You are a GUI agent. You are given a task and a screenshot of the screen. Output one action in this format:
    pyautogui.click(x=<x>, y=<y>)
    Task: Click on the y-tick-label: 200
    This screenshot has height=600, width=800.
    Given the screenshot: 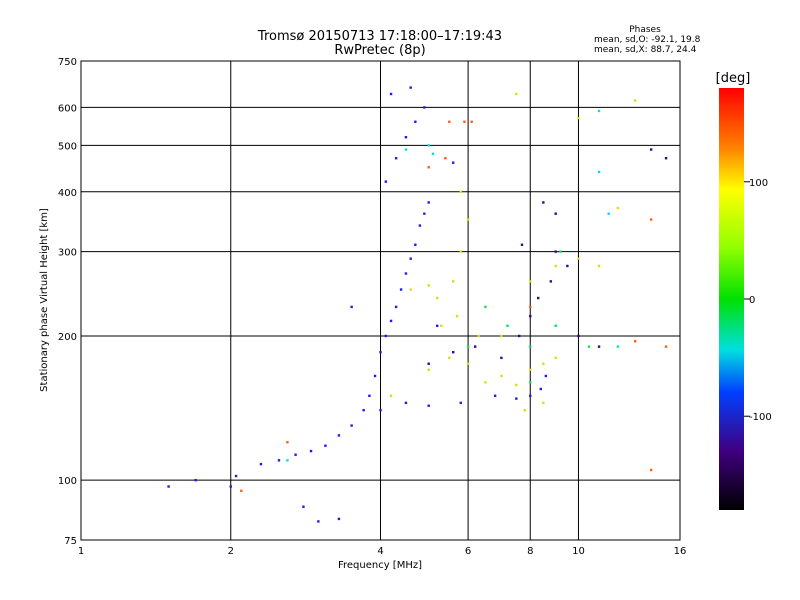 What is the action you would take?
    pyautogui.click(x=67, y=337)
    